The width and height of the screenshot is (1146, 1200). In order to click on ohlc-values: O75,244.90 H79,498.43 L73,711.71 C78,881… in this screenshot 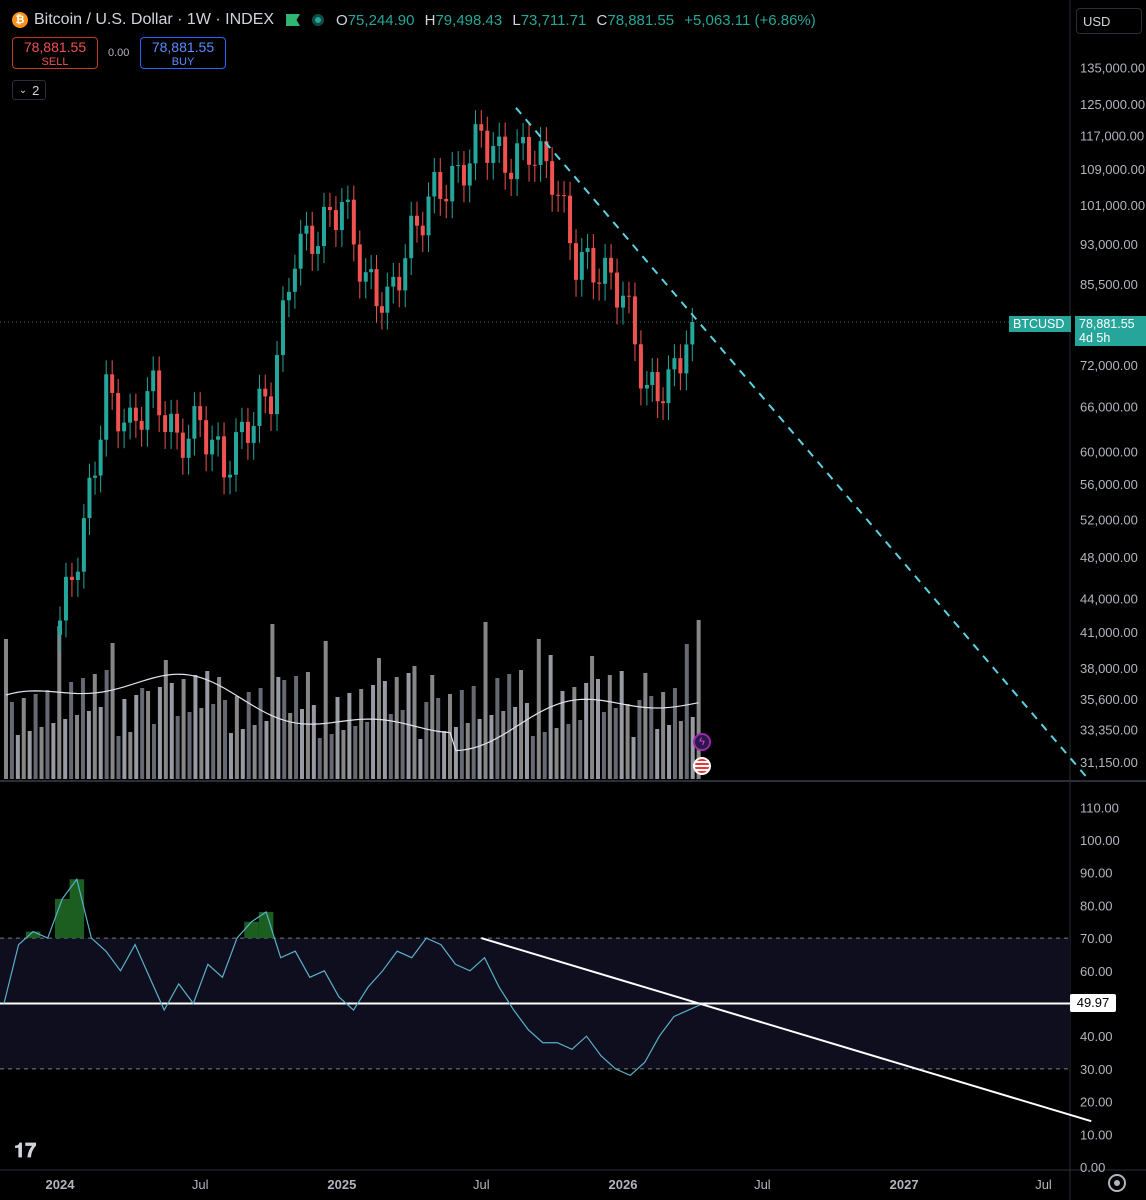, I will do `click(576, 20)`.